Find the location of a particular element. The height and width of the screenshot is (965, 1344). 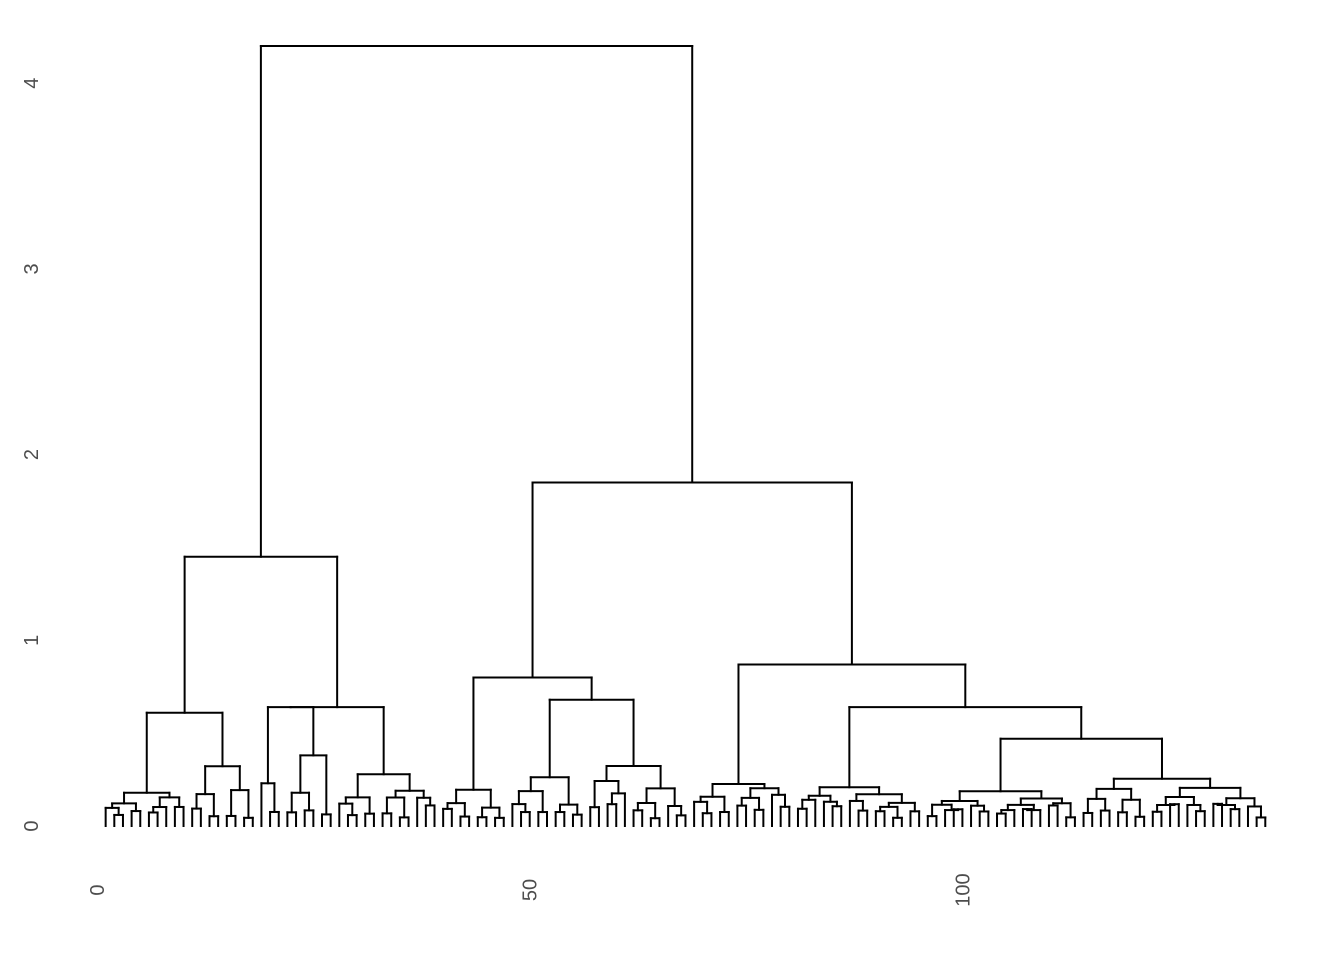

x-axis: 0 50 100 is located at coordinates (530, 889).